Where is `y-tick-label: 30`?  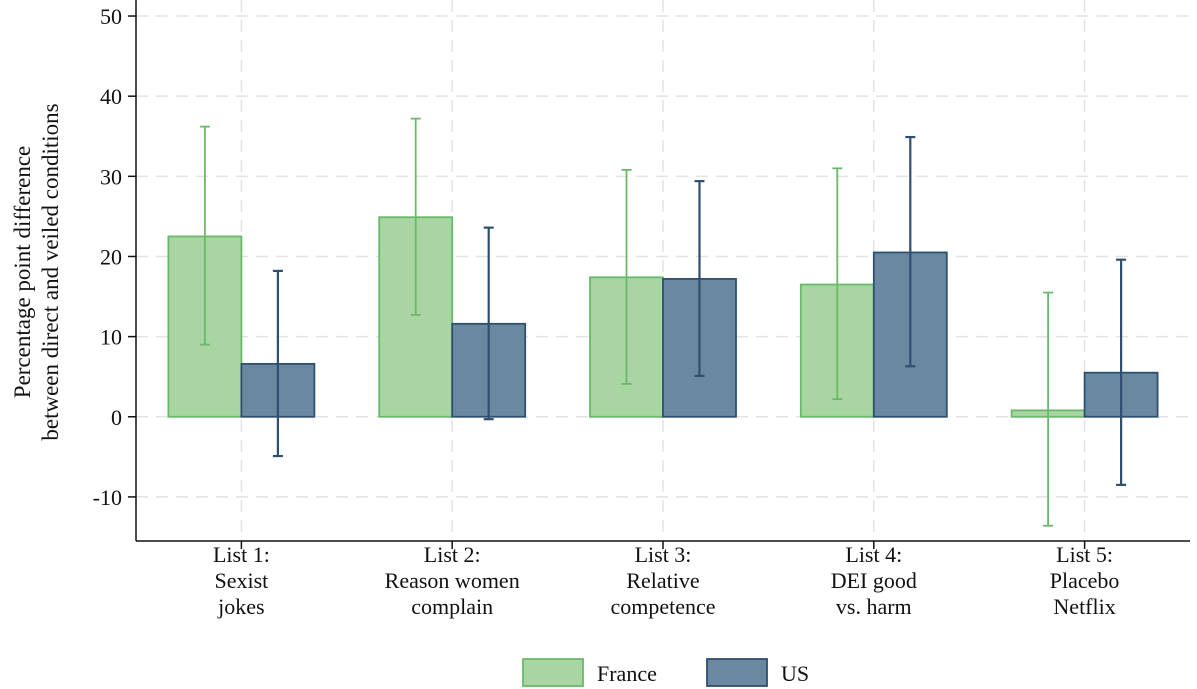
y-tick-label: 30 is located at coordinates (111, 176).